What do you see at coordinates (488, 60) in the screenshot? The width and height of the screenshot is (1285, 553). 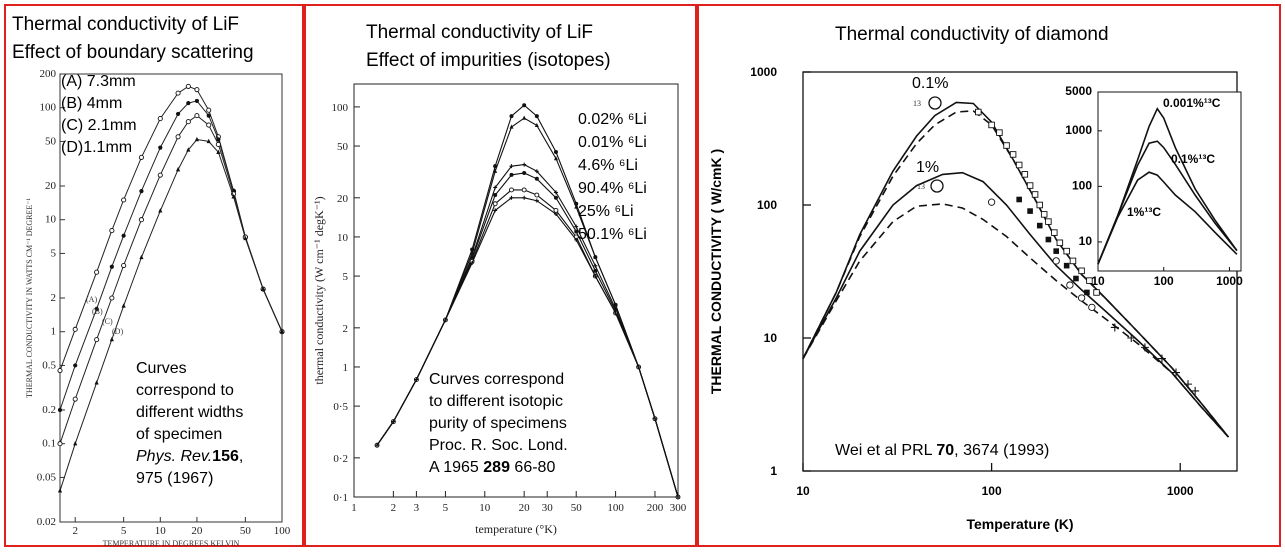 I see `panel-title-line2: Effect of impurities (isotopes)` at bounding box center [488, 60].